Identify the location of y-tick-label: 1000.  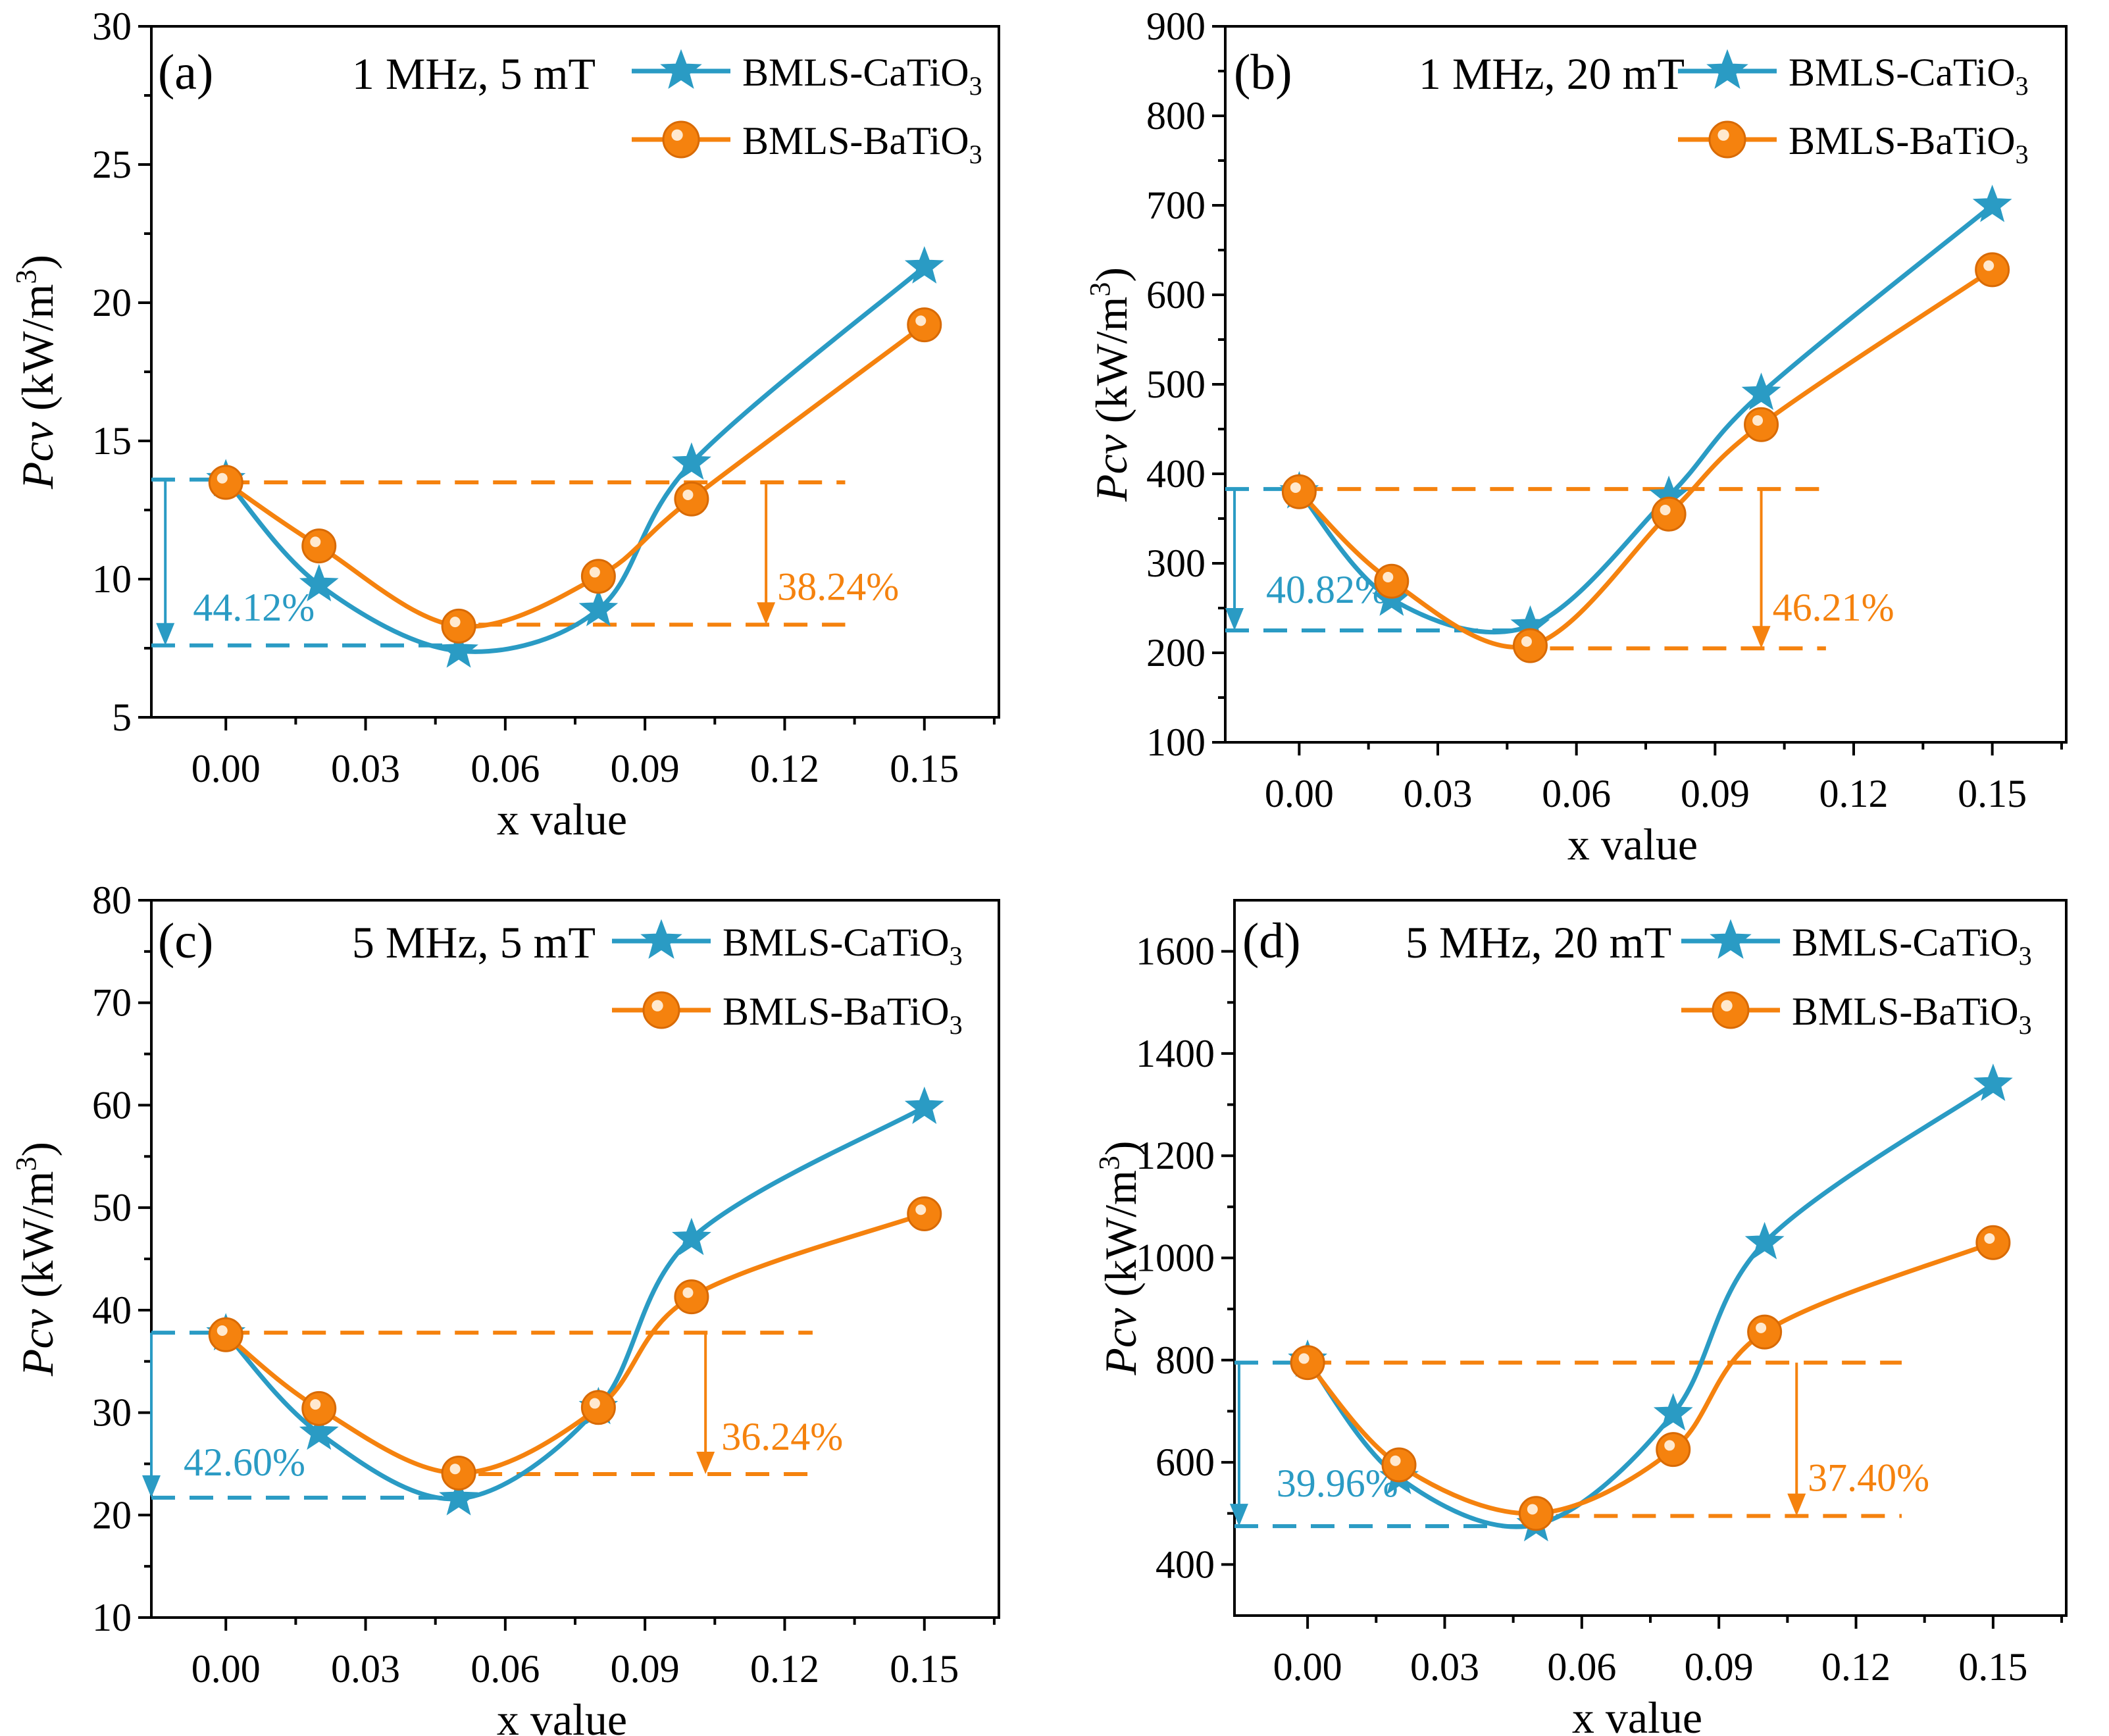
(1175, 1258).